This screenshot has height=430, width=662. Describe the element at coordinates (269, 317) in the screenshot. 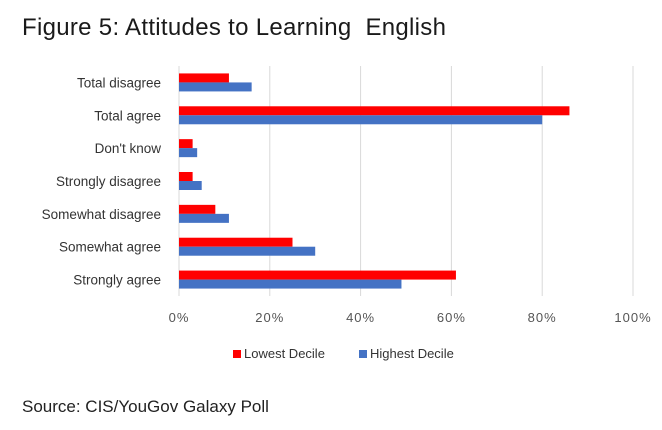

I see `tick-label-20: 20%` at that location.